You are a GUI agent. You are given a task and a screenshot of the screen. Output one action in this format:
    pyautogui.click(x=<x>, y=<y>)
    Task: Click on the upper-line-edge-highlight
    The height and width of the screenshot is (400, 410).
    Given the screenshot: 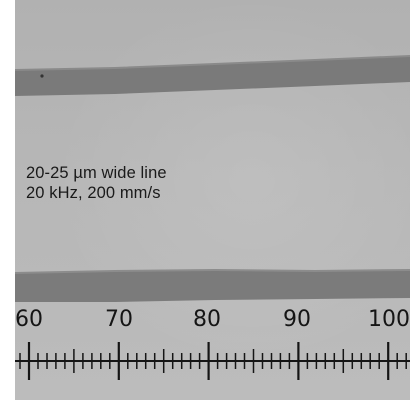 What is the action you would take?
    pyautogui.click(x=212, y=63)
    